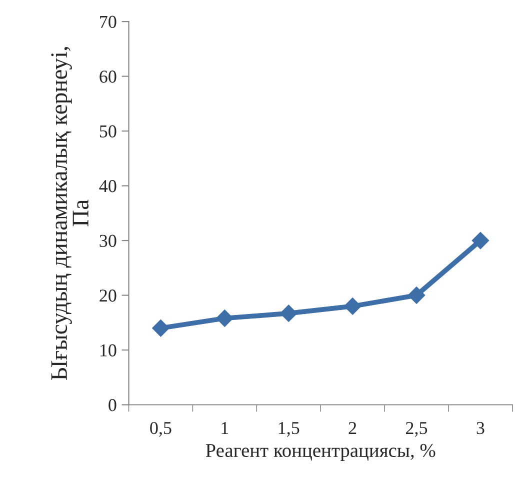 The height and width of the screenshot is (479, 515). What do you see at coordinates (352, 428) in the screenshot?
I see `x-tick-label: 2` at bounding box center [352, 428].